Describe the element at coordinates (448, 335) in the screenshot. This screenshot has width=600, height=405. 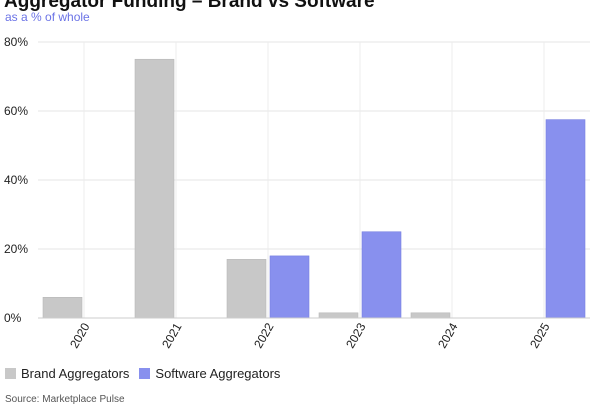
I see `x-tick-label: 2024` at that location.